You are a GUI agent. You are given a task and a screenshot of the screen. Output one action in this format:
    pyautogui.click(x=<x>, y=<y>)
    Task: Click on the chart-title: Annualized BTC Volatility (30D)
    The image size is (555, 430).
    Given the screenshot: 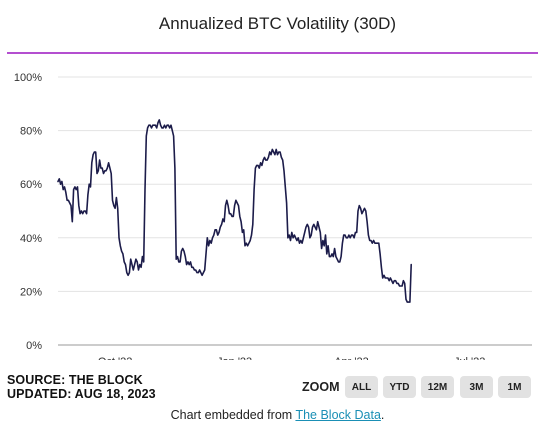 What is the action you would take?
    pyautogui.click(x=277, y=23)
    